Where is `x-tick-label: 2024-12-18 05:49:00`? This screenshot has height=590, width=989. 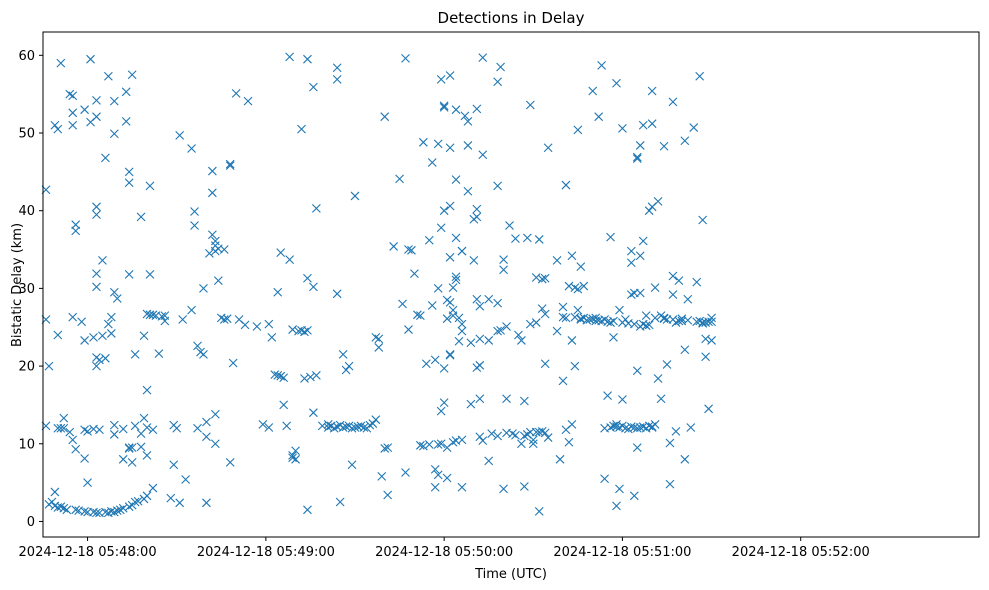 x-tick-label: 2024-12-18 05:49:00 is located at coordinates (266, 552).